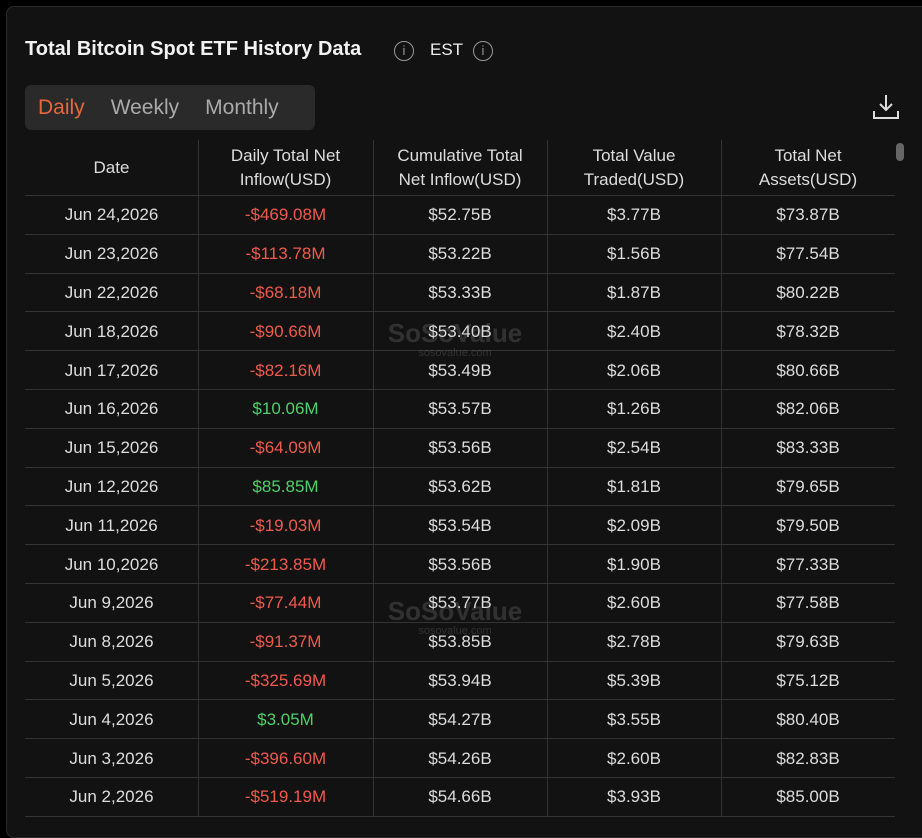 The width and height of the screenshot is (922, 838). I want to click on table-cell: Jun 11,2026, so click(111, 525).